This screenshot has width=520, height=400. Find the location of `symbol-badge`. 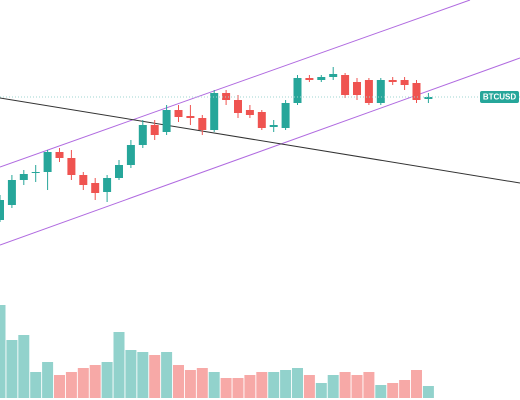

symbol-badge is located at coordinates (499, 97).